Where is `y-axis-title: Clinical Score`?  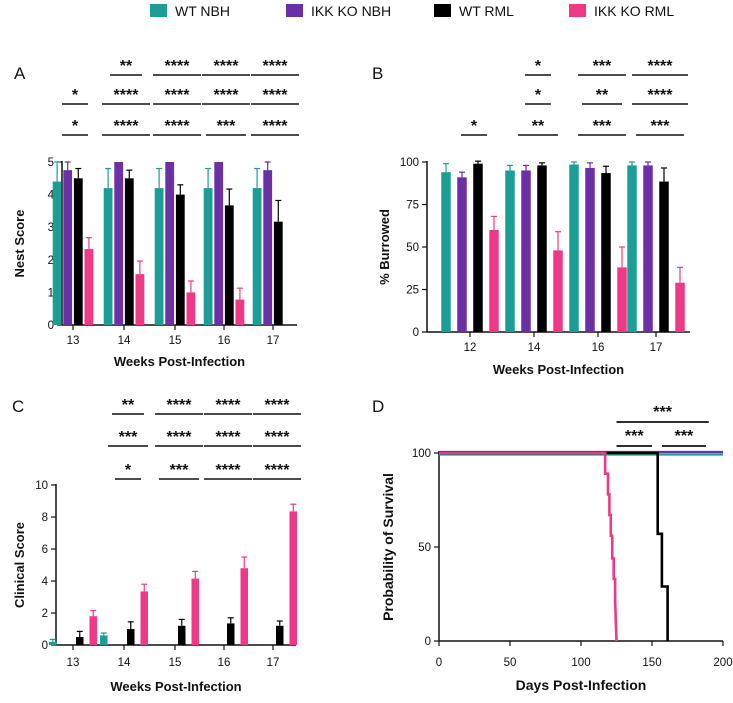 y-axis-title: Clinical Score is located at coordinates (19, 565).